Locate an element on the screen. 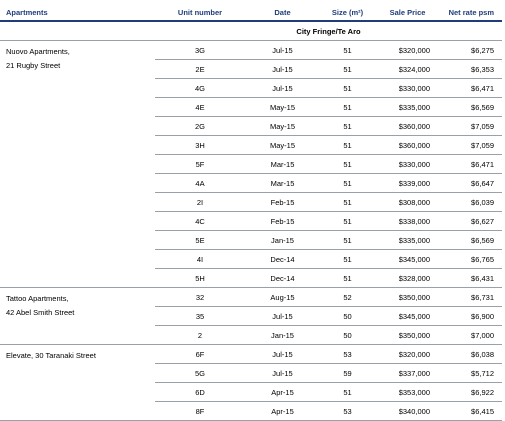 This screenshot has height=421, width=505. table-row: 4A Mar-15 51 $339,000 $6,647 is located at coordinates (251, 183).